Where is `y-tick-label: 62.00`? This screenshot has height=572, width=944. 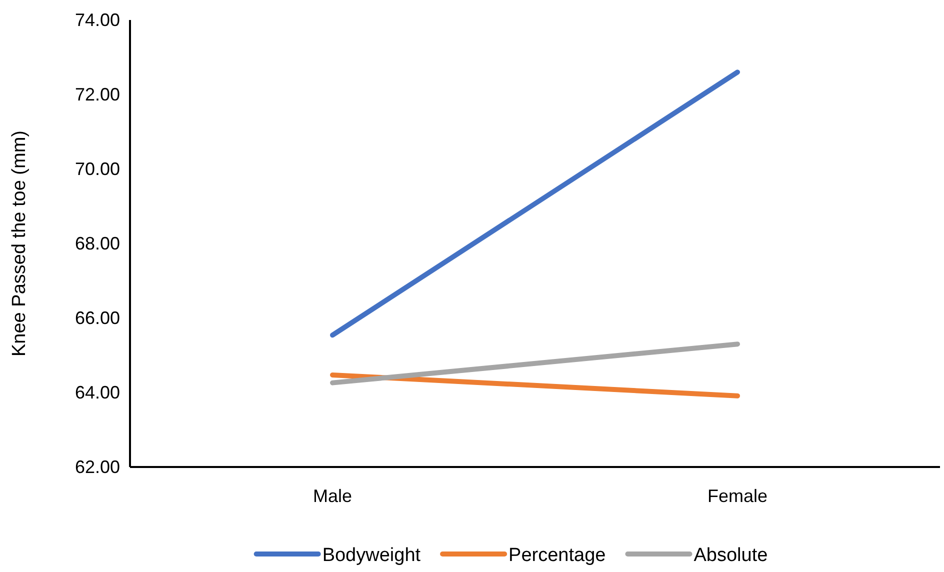 y-tick-label: 62.00 is located at coordinates (97, 466).